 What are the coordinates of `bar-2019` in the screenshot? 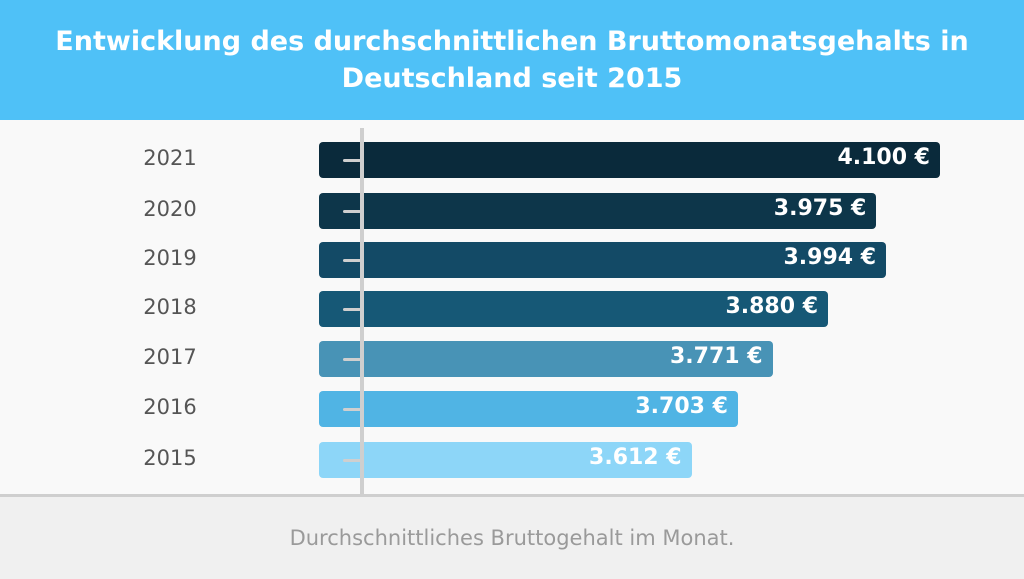 It's located at (603, 260).